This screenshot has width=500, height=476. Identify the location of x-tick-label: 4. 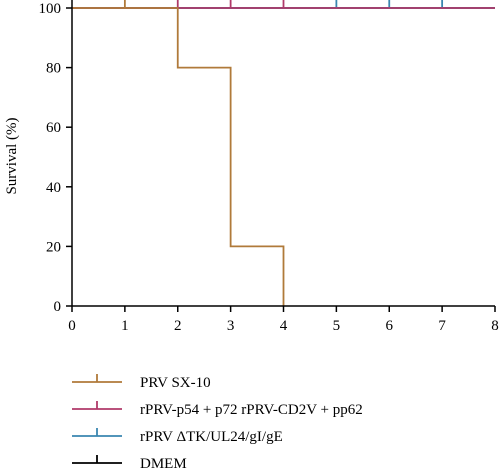
(284, 326).